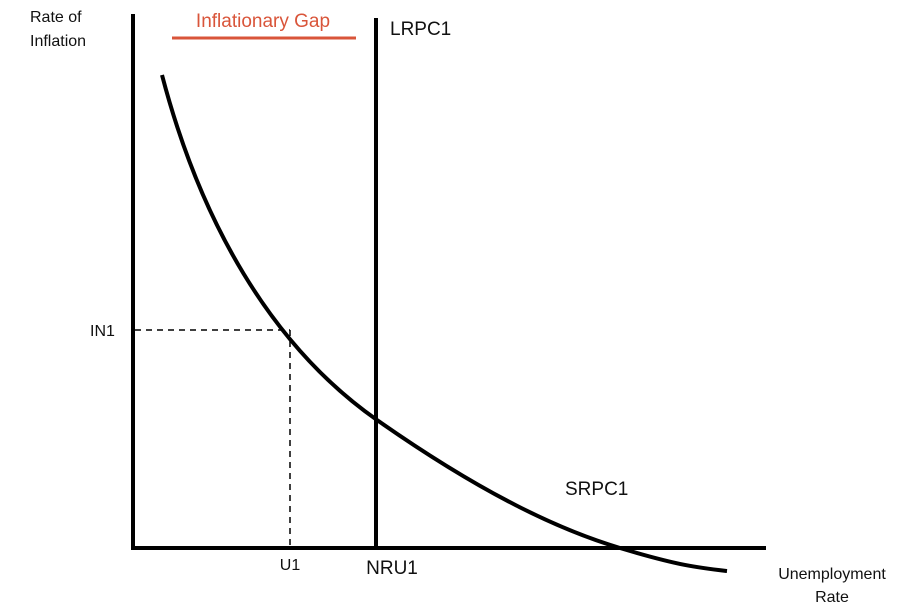 Image resolution: width=909 pixels, height=611 pixels. What do you see at coordinates (263, 21) in the screenshot?
I see `gap-label: Inflationary Gap` at bounding box center [263, 21].